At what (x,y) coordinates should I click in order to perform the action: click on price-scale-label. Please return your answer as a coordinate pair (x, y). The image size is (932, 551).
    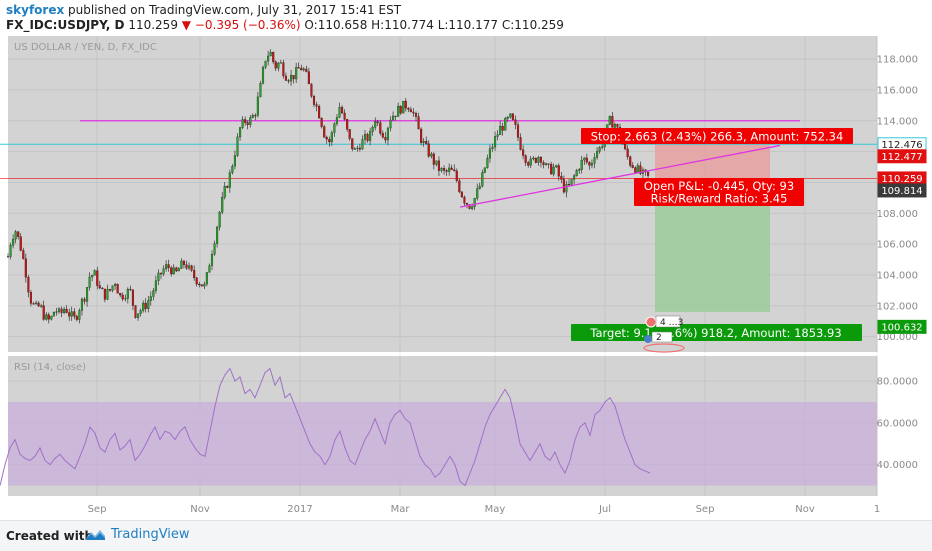
    Looking at the image, I should click on (902, 156).